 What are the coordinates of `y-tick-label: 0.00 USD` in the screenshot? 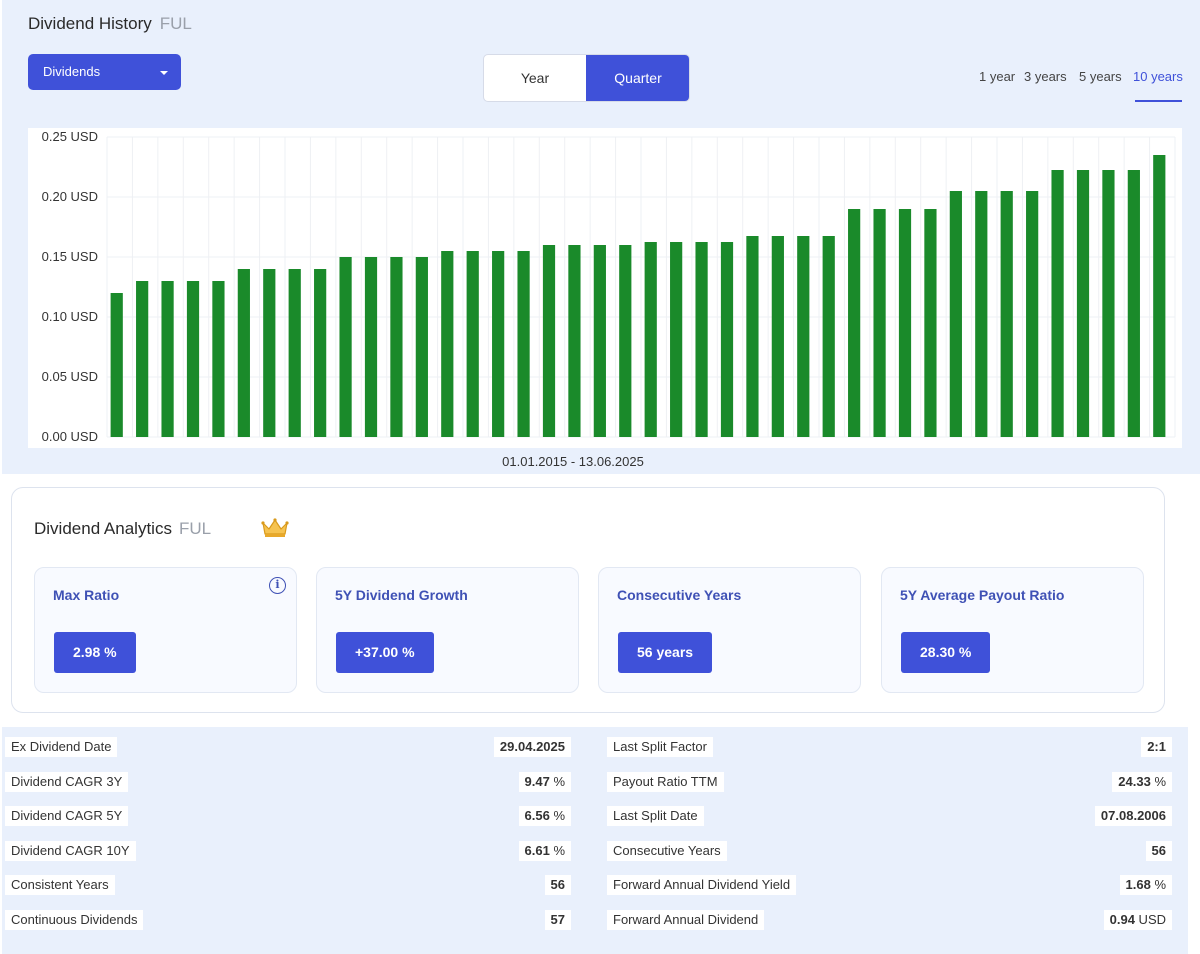 It's located at (70, 436).